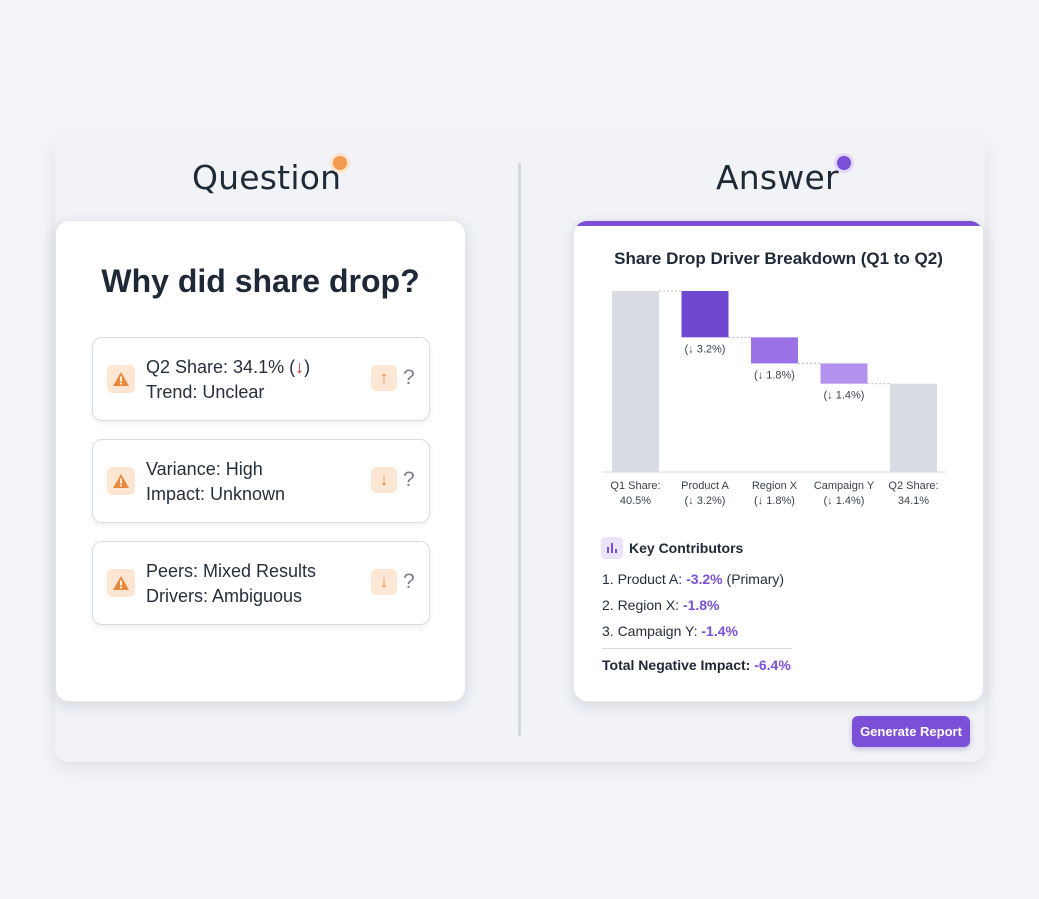  I want to click on question-heading: Question, so click(267, 177).